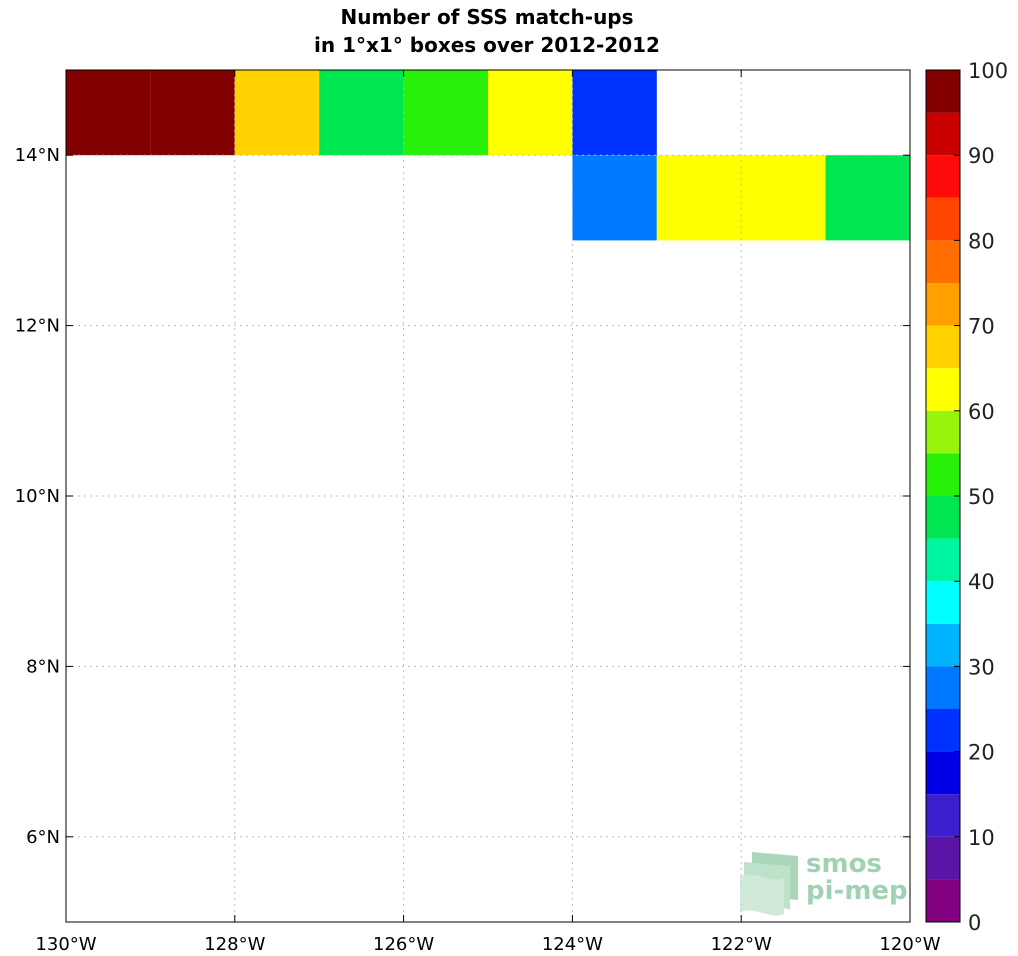 The width and height of the screenshot is (1018, 956). I want to click on y-tick-label: 12°N, so click(37, 326).